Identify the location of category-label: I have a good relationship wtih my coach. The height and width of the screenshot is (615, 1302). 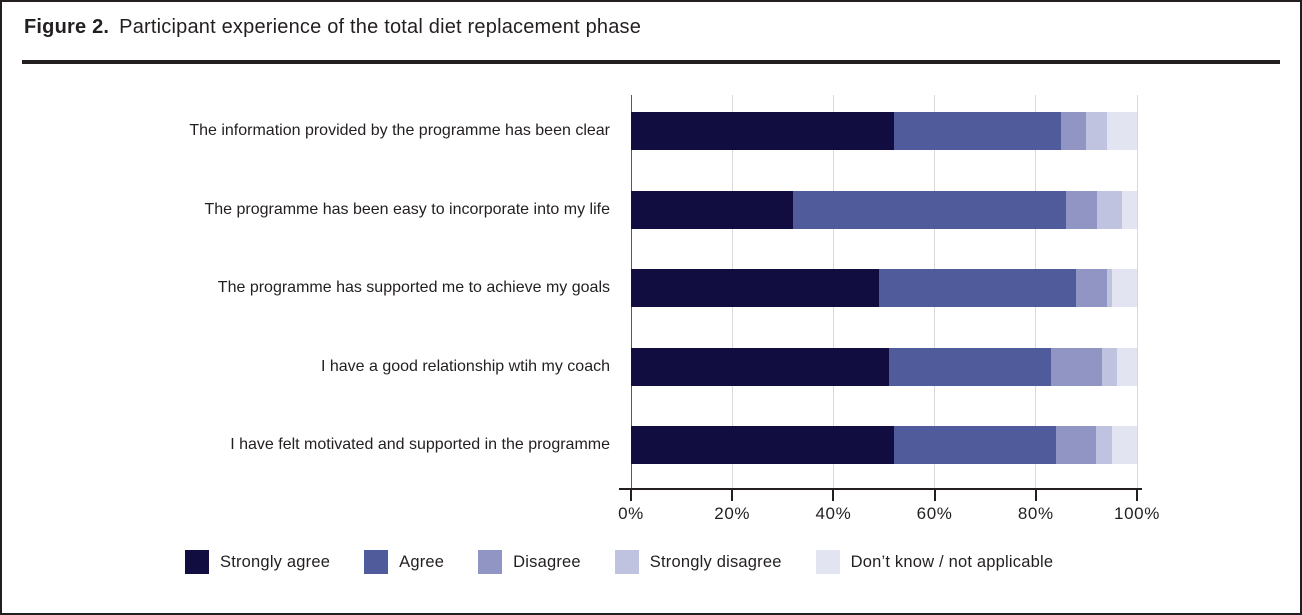
(465, 366).